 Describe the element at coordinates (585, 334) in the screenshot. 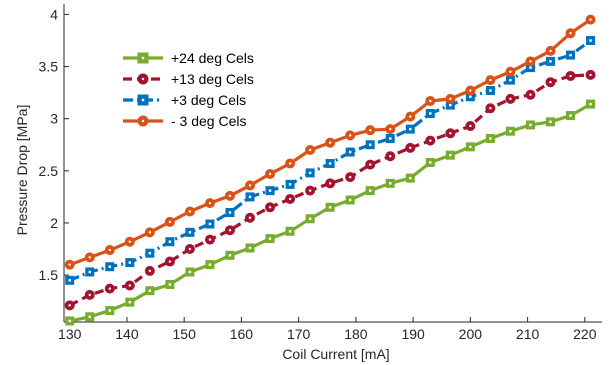

I see `x-tick-label: 220` at that location.